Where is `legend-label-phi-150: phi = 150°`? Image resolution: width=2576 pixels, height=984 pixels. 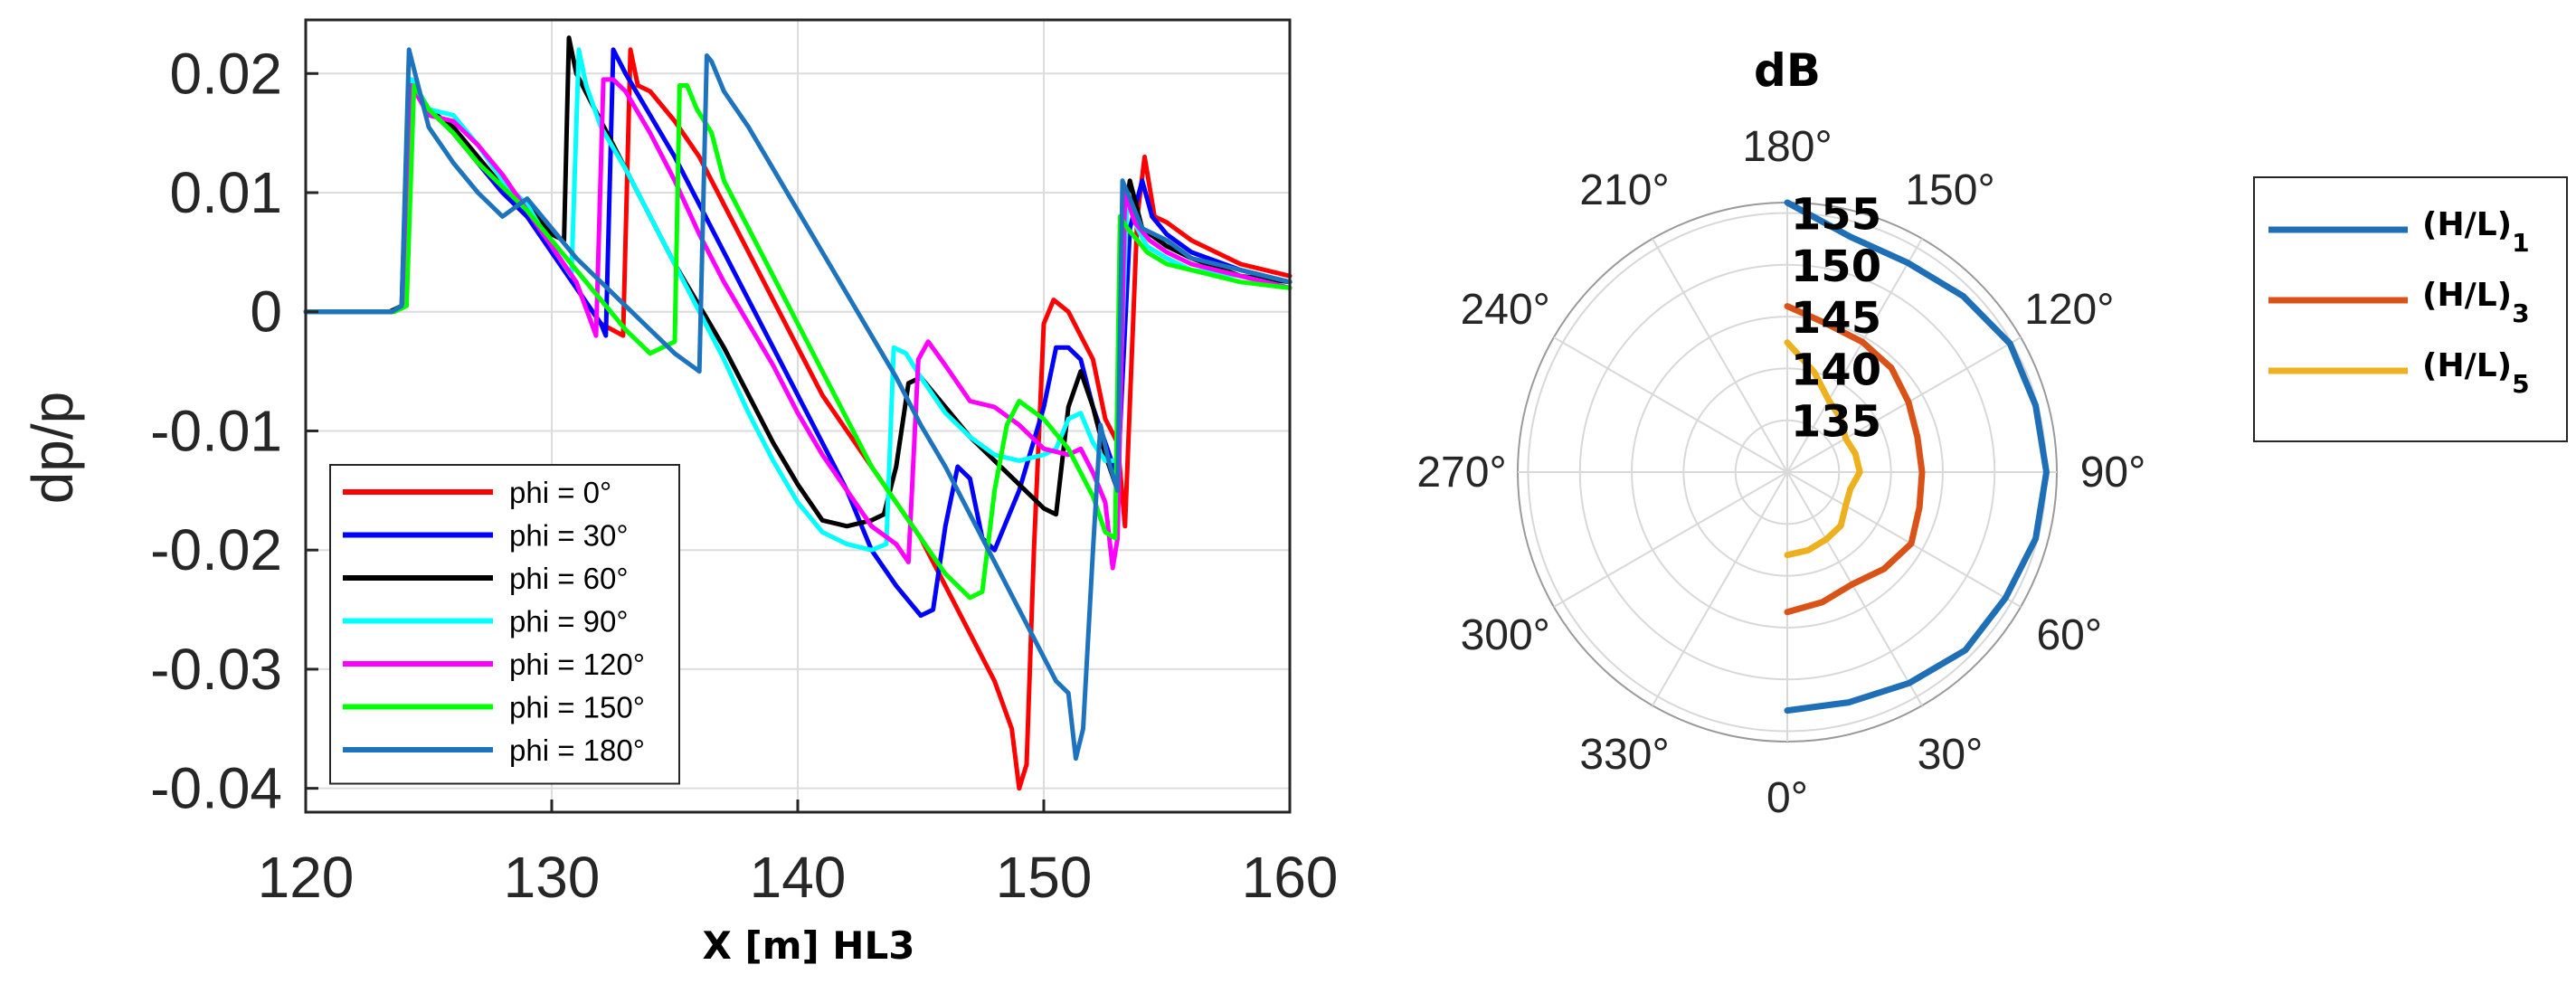
legend-label-phi-150: phi = 150° is located at coordinates (577, 707).